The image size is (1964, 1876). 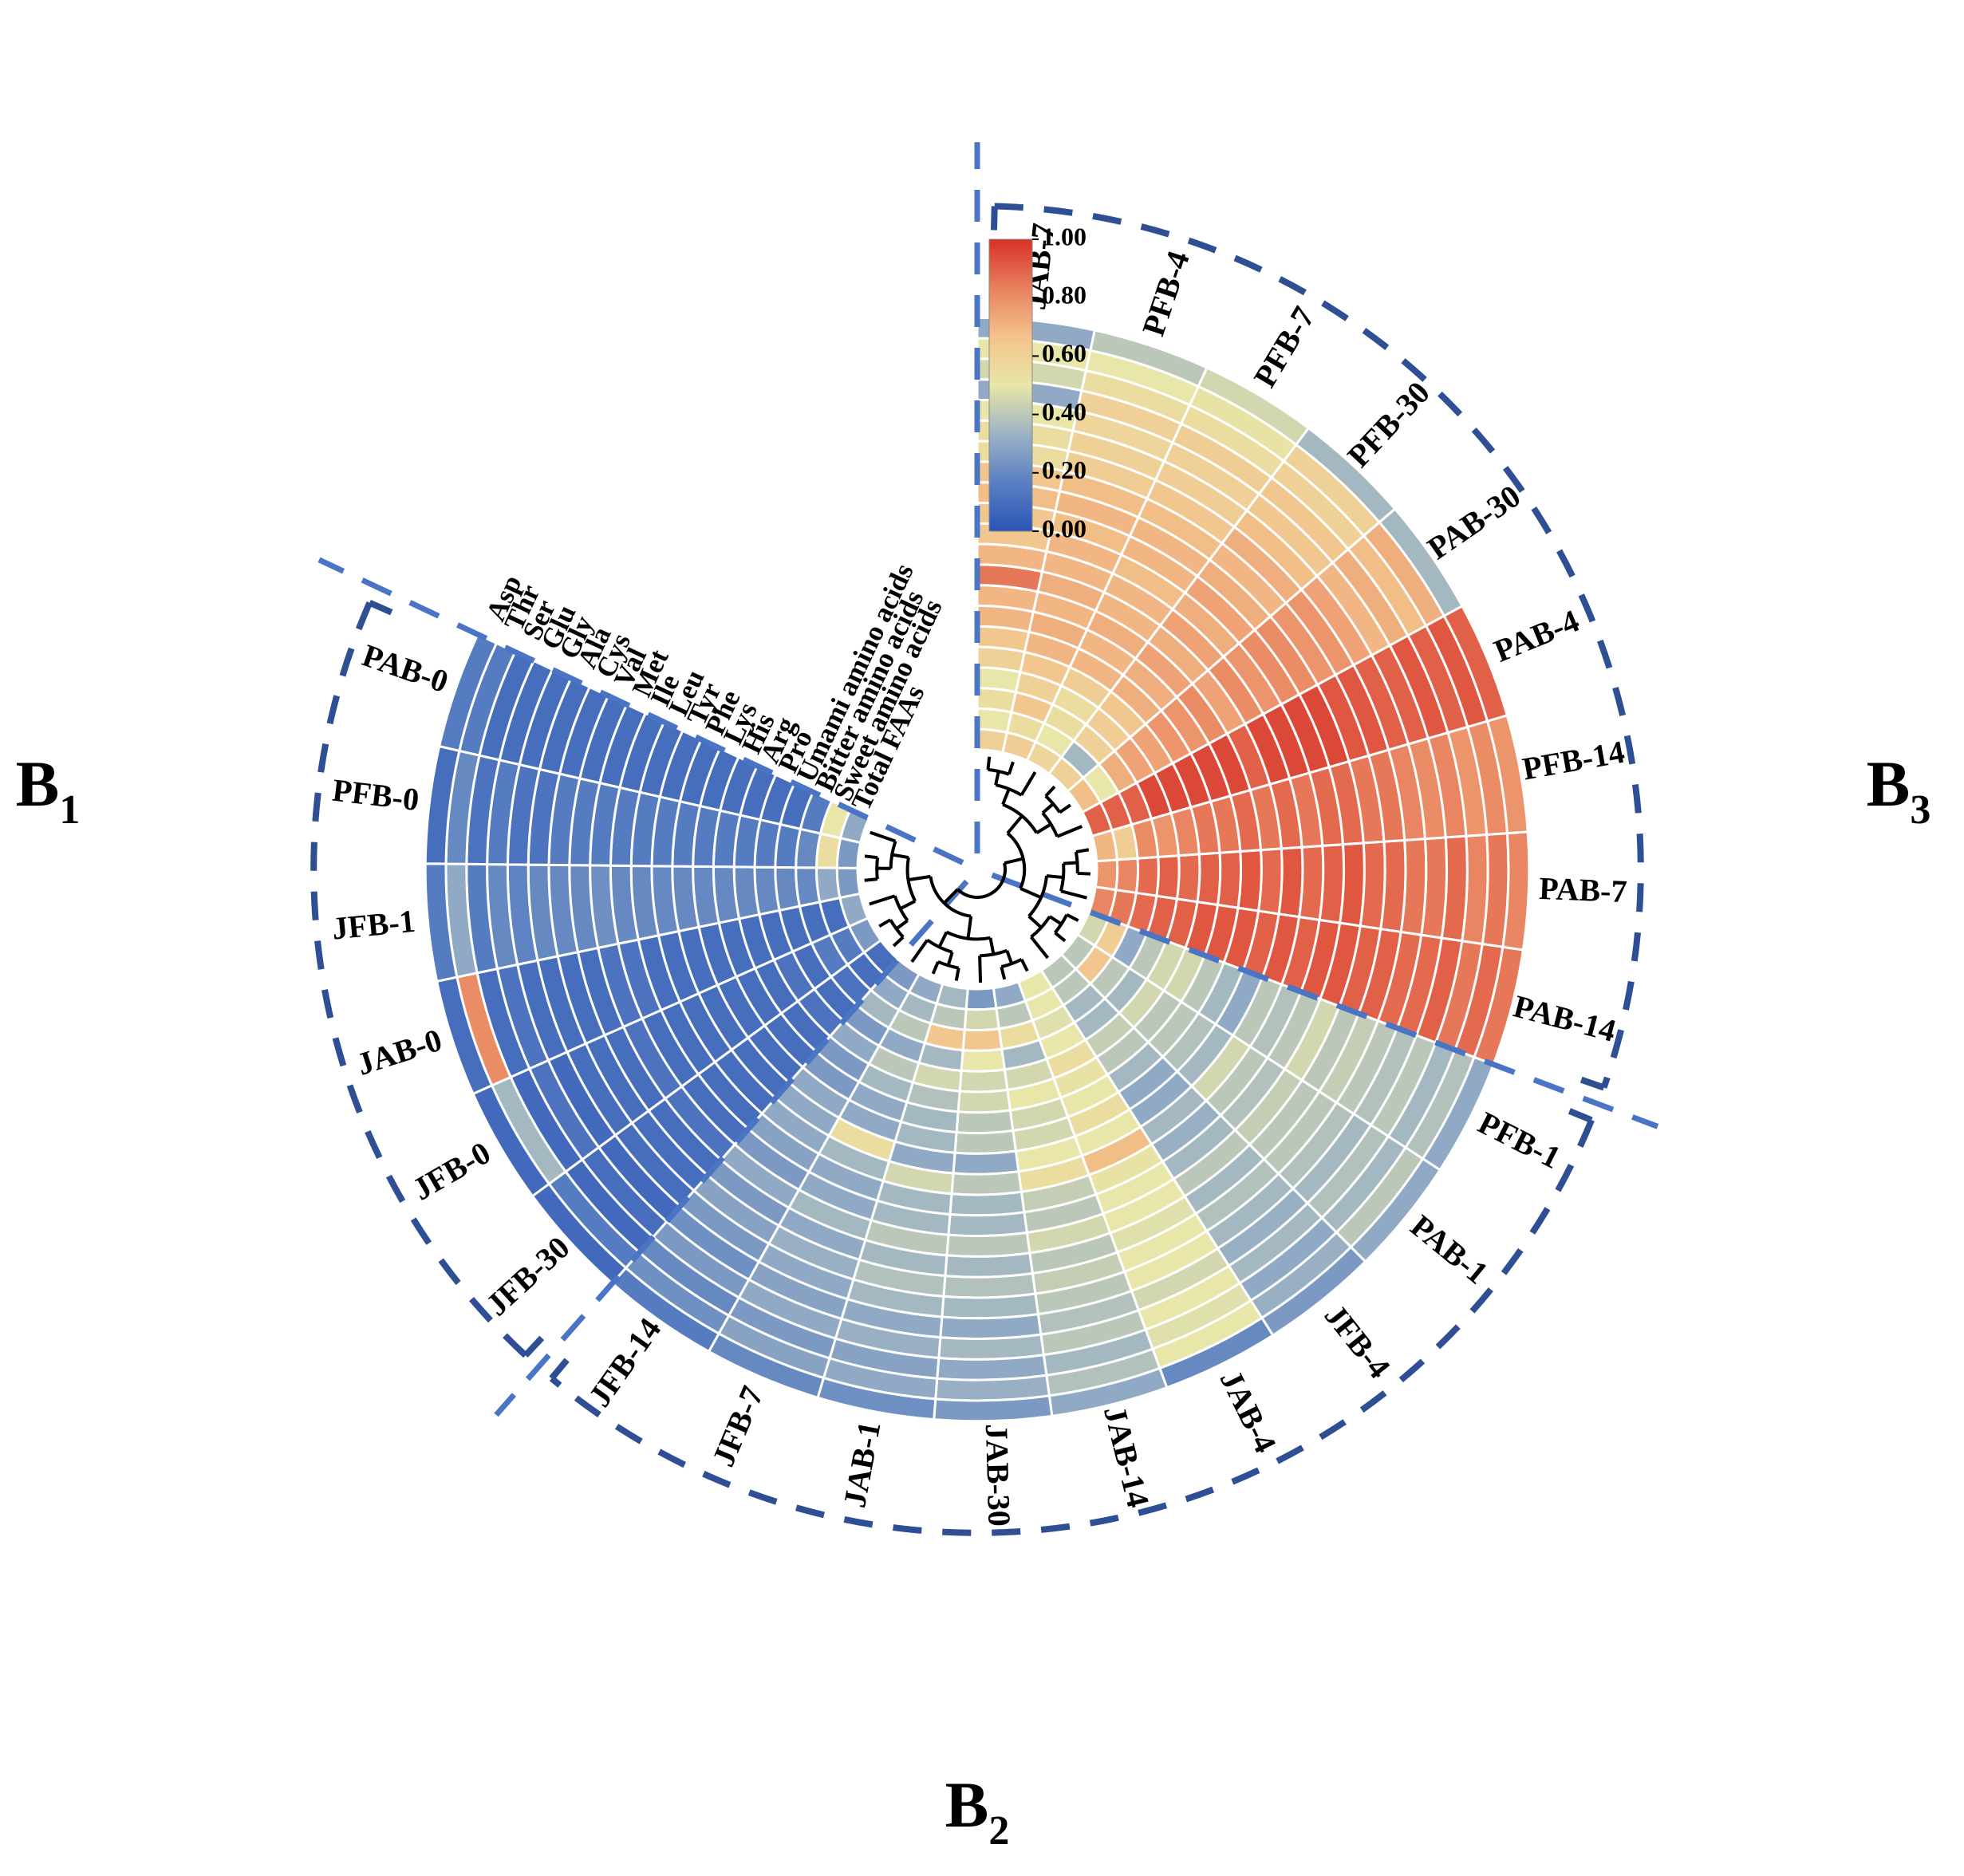 What do you see at coordinates (373, 925) in the screenshot?
I see `sample-label: JFB-1` at bounding box center [373, 925].